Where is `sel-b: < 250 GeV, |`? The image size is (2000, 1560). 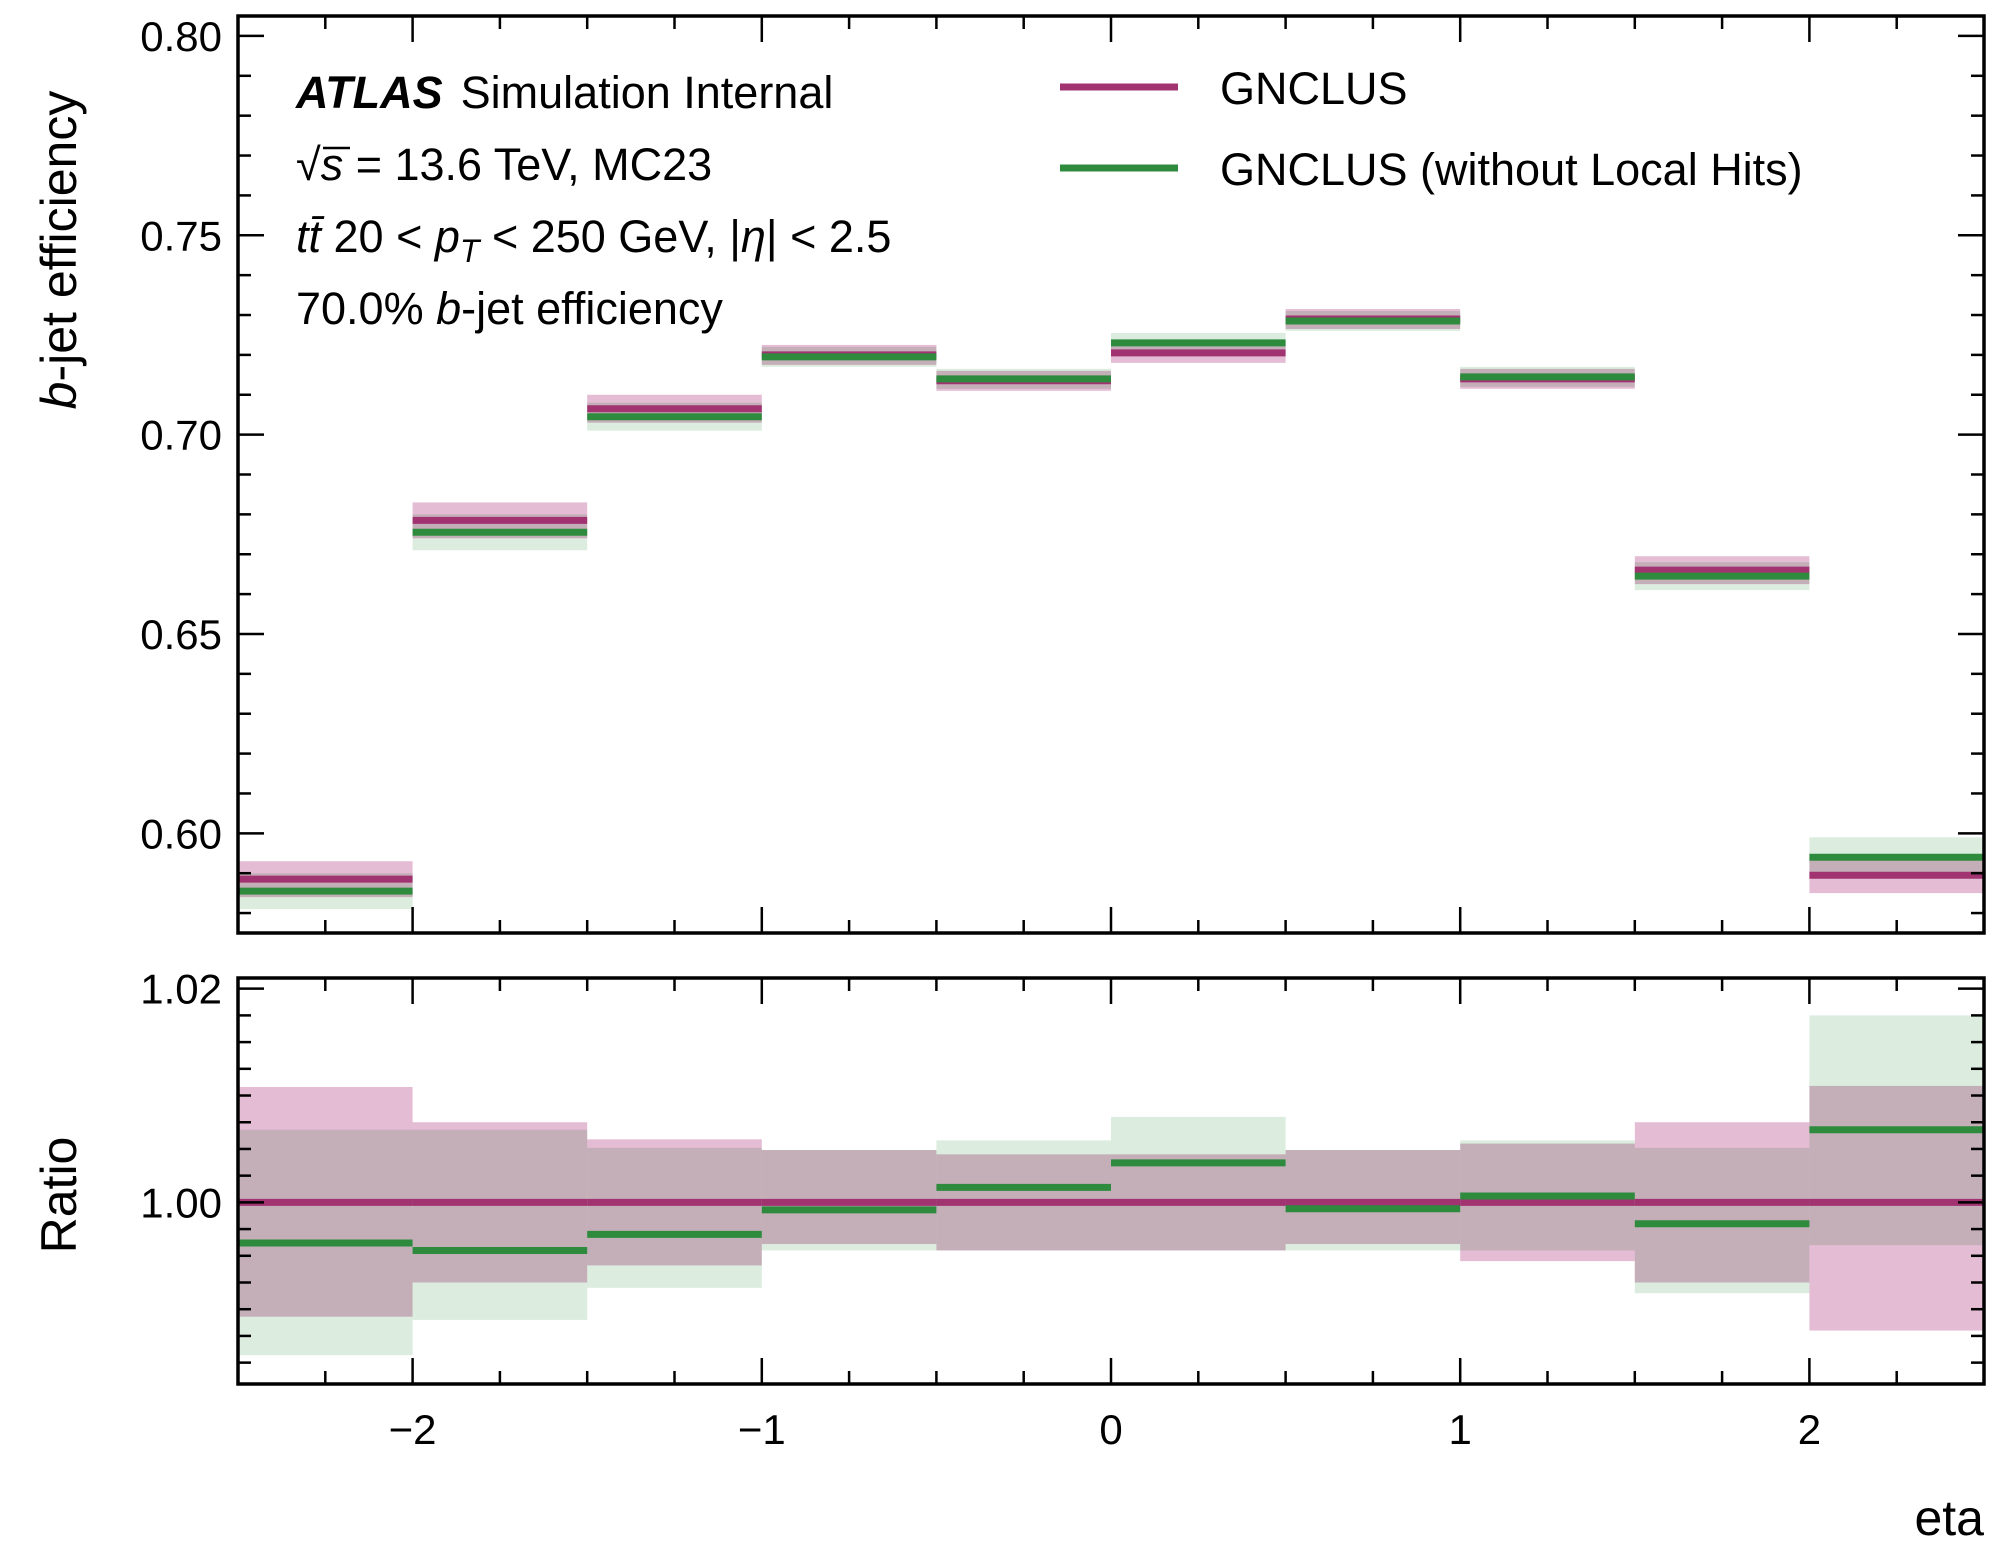 sel-b: < 250 GeV, | is located at coordinates (609, 236).